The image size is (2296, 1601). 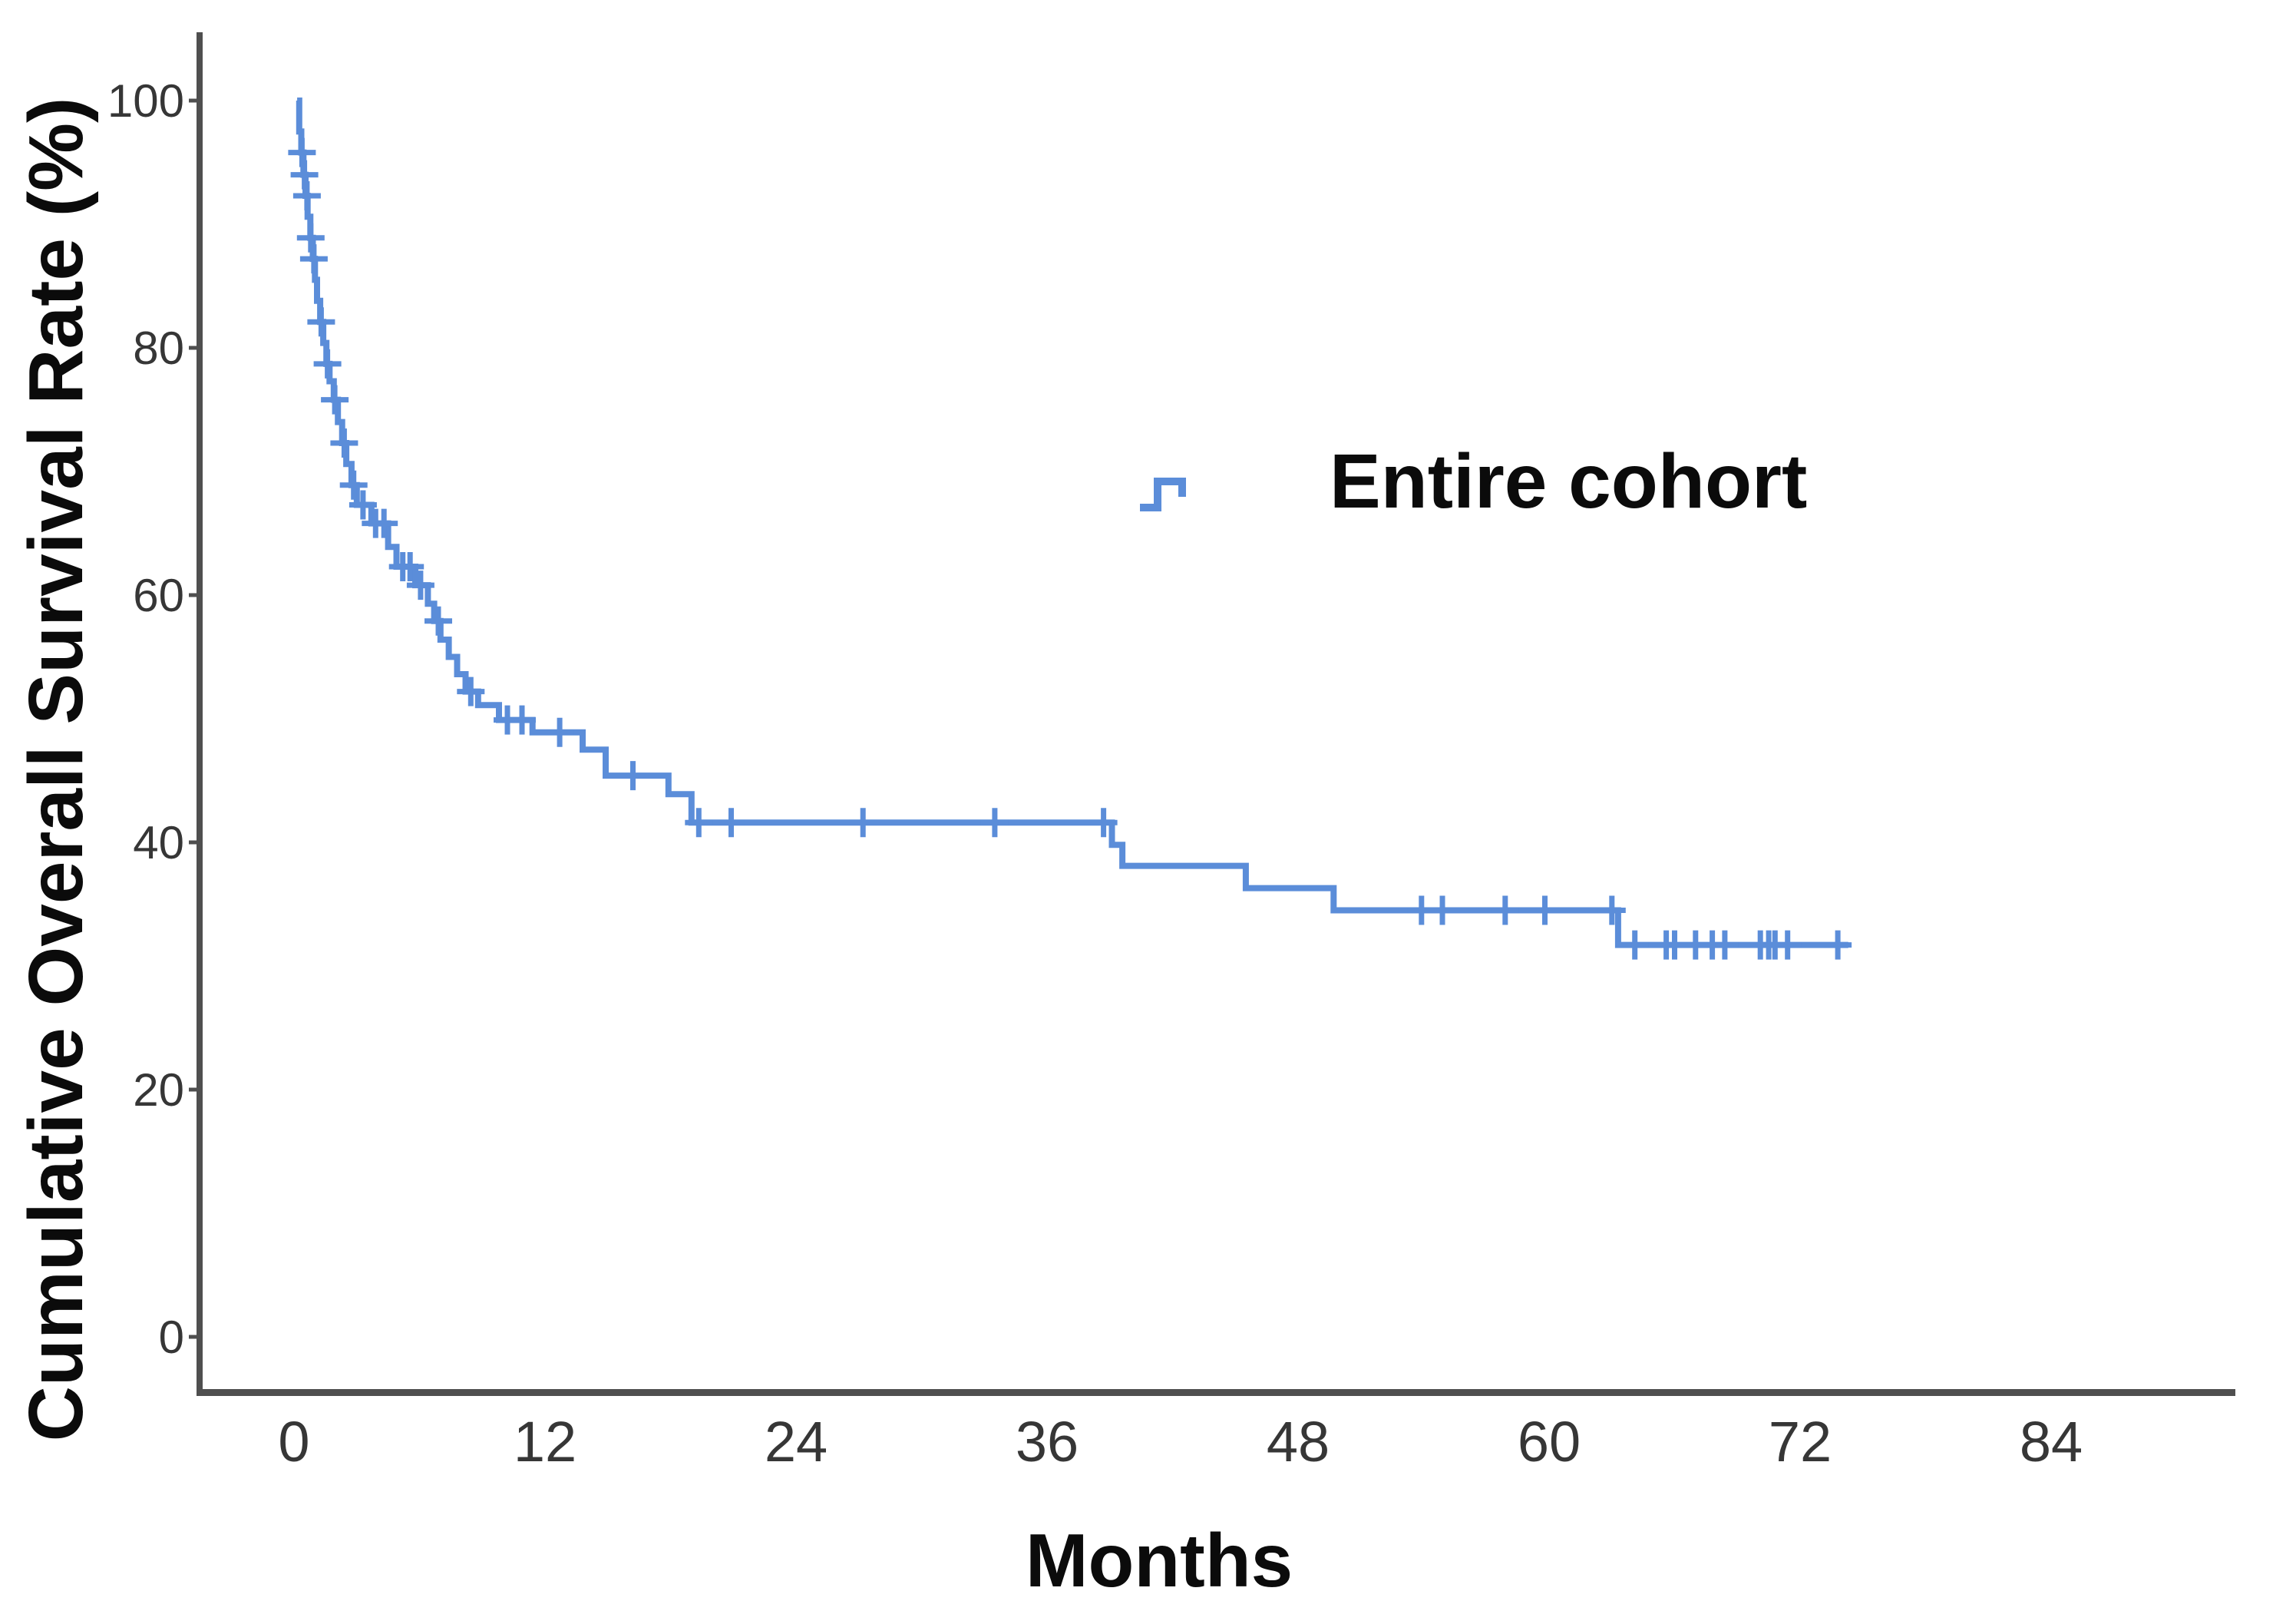 What do you see at coordinates (159, 349) in the screenshot?
I see `y-tick-label: 80` at bounding box center [159, 349].